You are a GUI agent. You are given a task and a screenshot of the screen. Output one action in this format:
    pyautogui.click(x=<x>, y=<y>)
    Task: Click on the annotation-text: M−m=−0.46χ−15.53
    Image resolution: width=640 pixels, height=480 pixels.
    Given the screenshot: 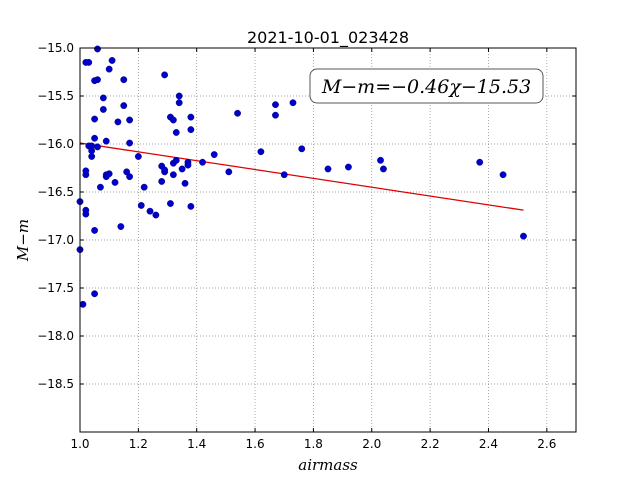 What is the action you would take?
    pyautogui.click(x=426, y=87)
    